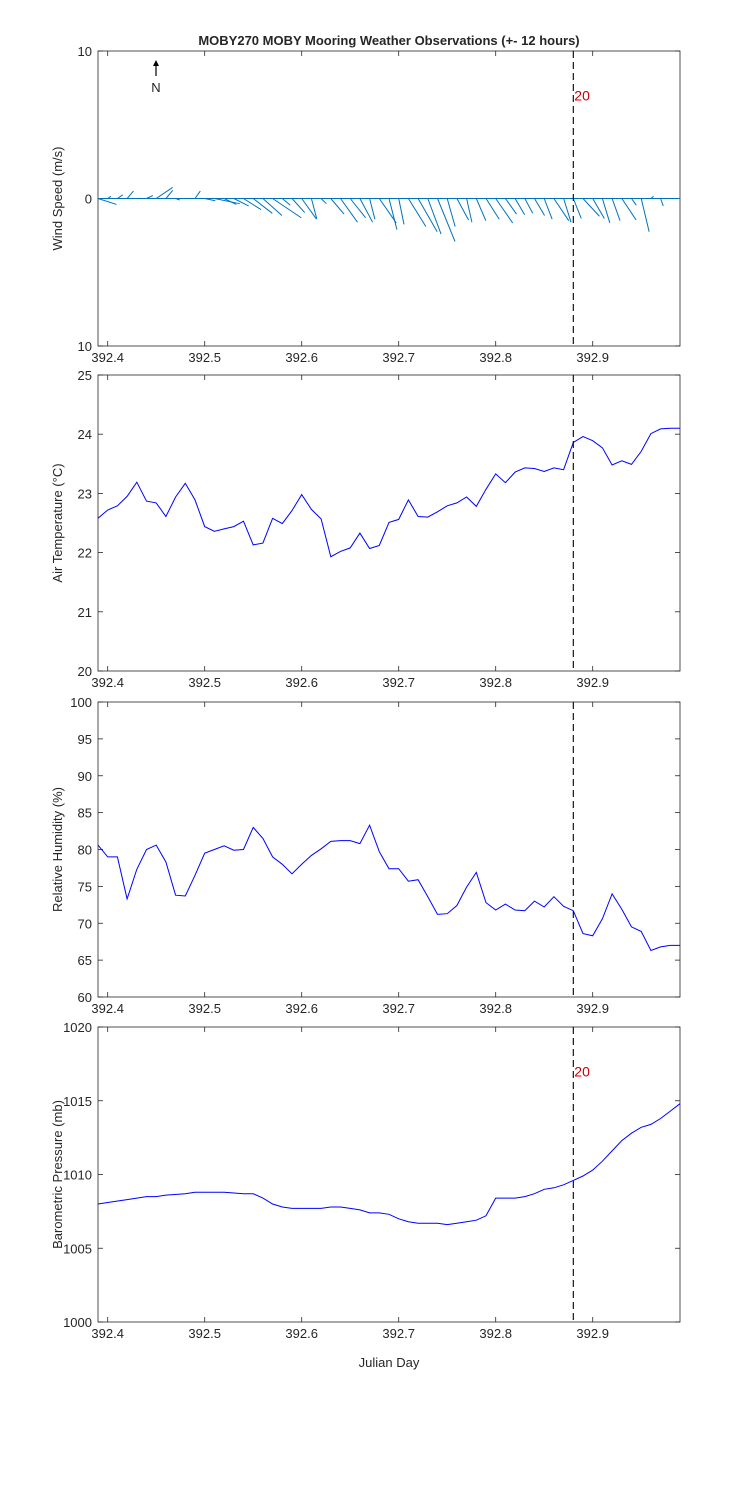 This screenshot has height=1500, width=750. Describe the element at coordinates (156, 77) in the screenshot. I see `north-indicator: N` at that location.